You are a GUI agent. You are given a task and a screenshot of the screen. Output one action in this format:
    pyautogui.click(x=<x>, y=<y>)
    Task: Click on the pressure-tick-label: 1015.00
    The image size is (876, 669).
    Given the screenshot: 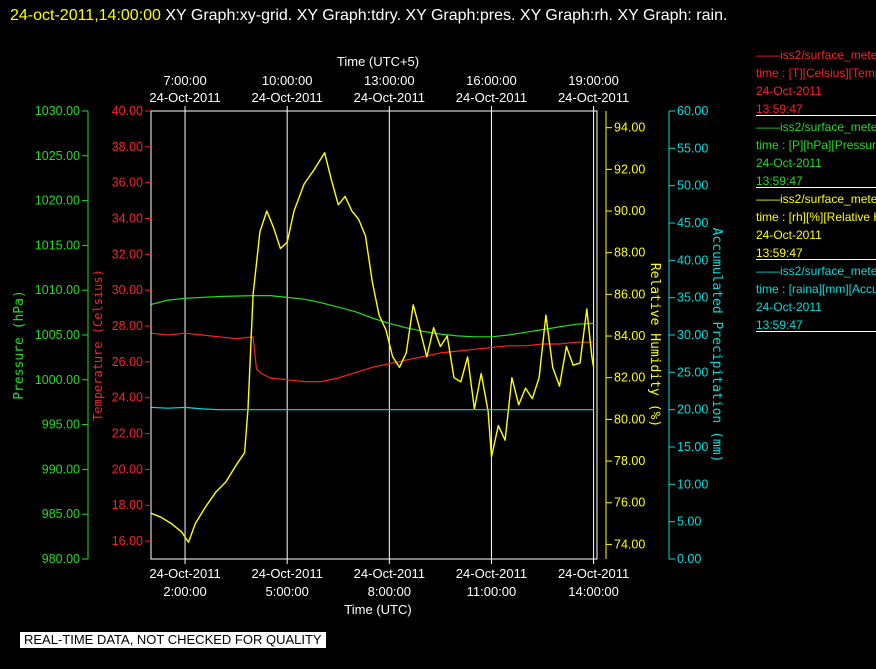 What is the action you would take?
    pyautogui.click(x=57, y=245)
    